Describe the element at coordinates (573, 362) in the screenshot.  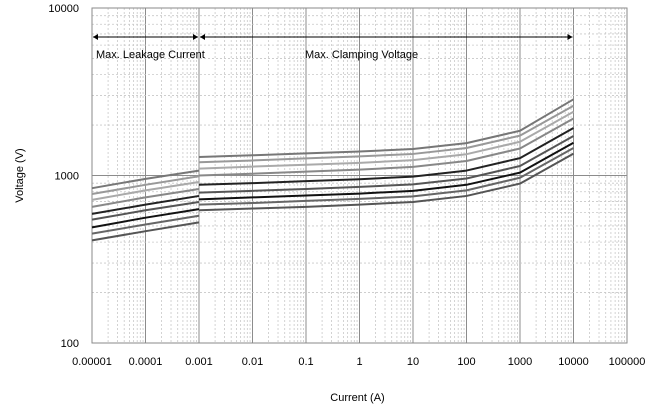
I see `x-tick-label: 10000` at that location.